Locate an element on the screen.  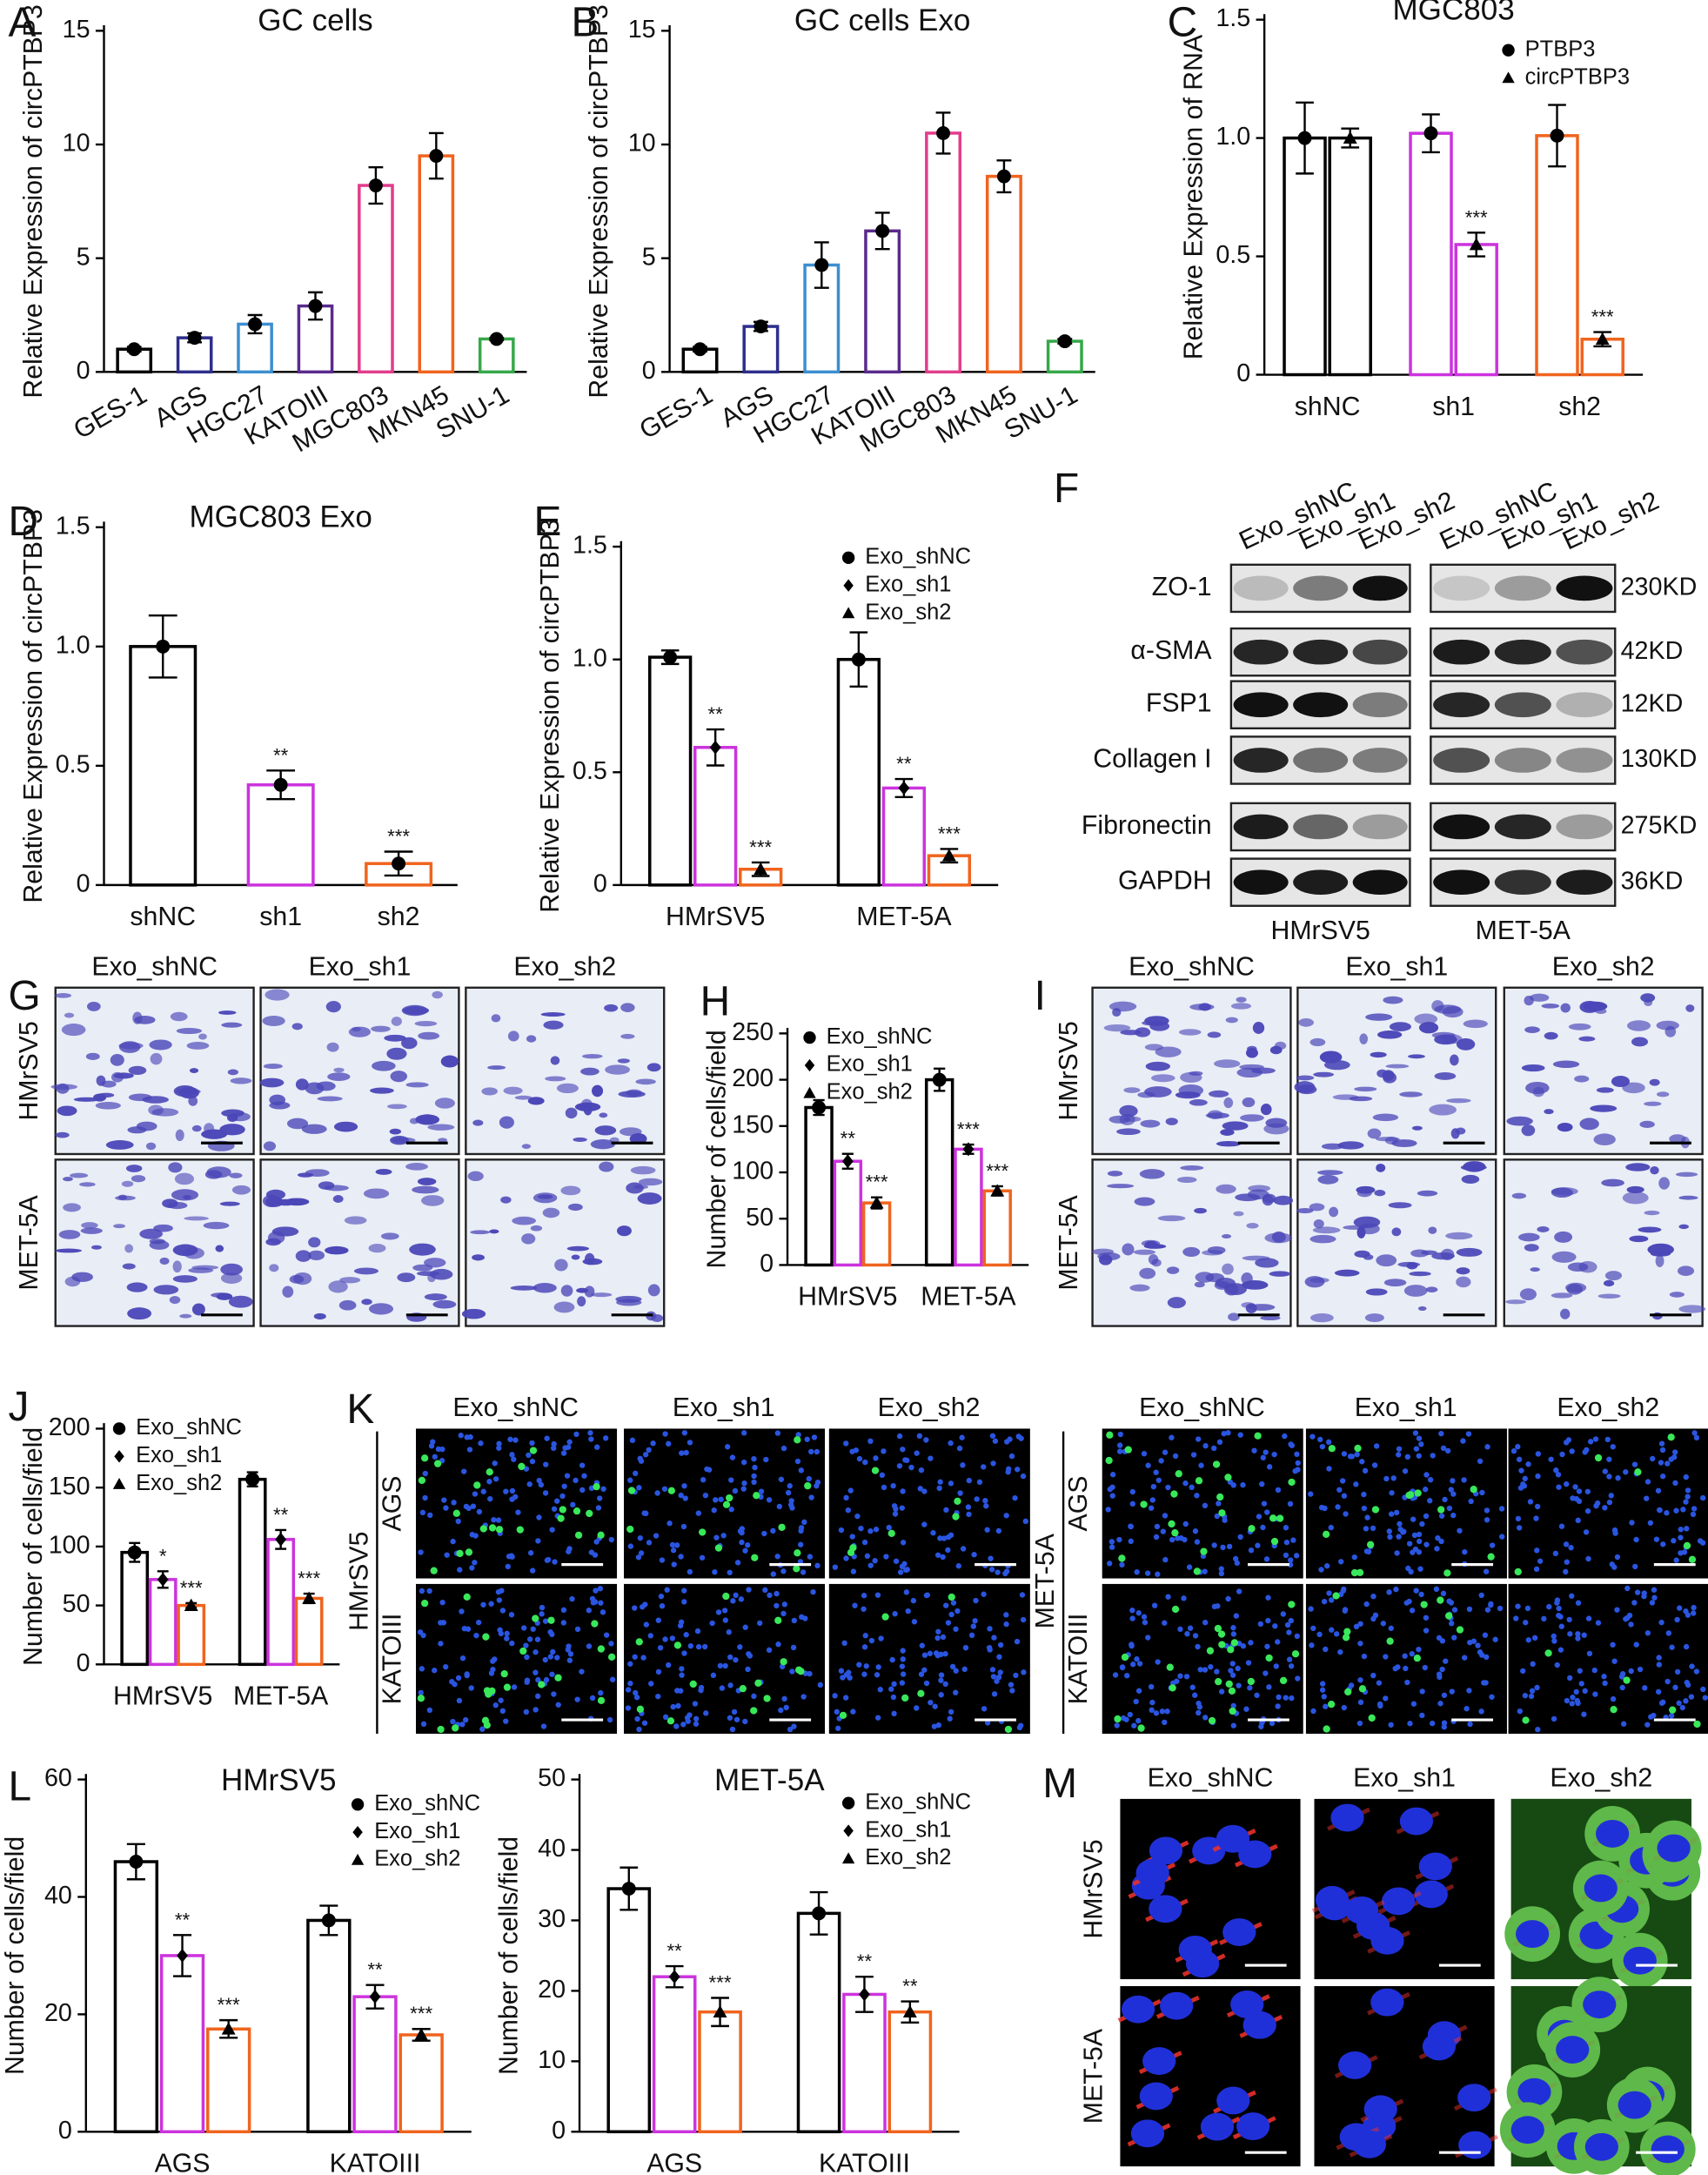
significance-label: ** is located at coordinates (281, 1515).